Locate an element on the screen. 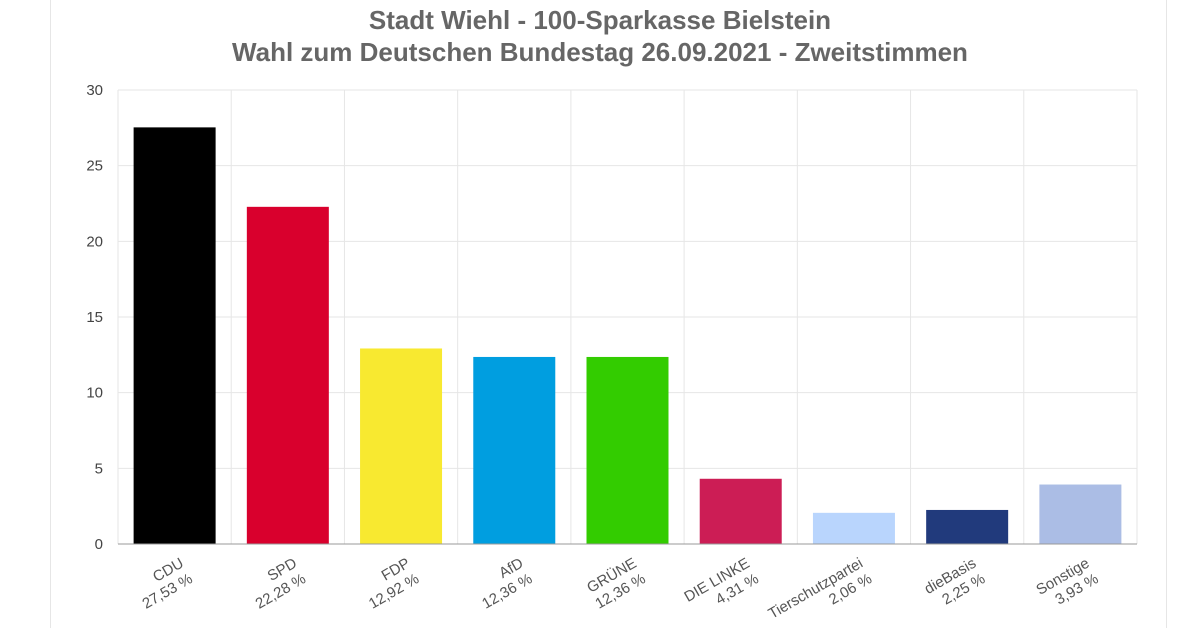 The image size is (1200, 628). y-tick-label: 15 is located at coordinates (94, 317).